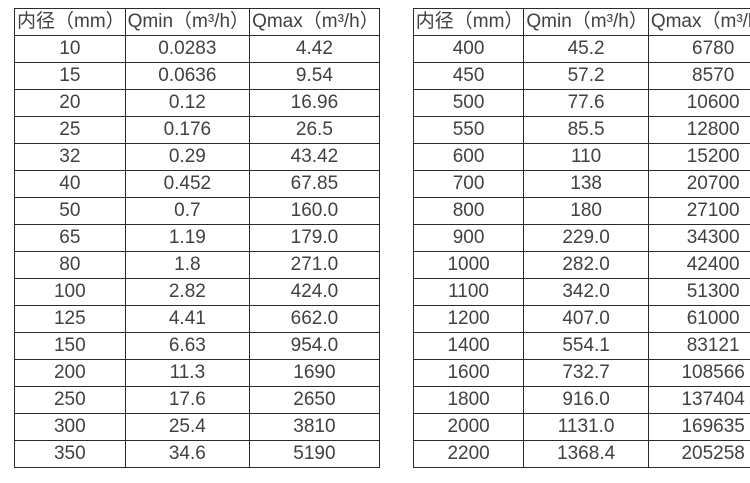 Image resolution: width=750 pixels, height=483 pixels. I want to click on cell-qmin: 732.7, so click(586, 373).